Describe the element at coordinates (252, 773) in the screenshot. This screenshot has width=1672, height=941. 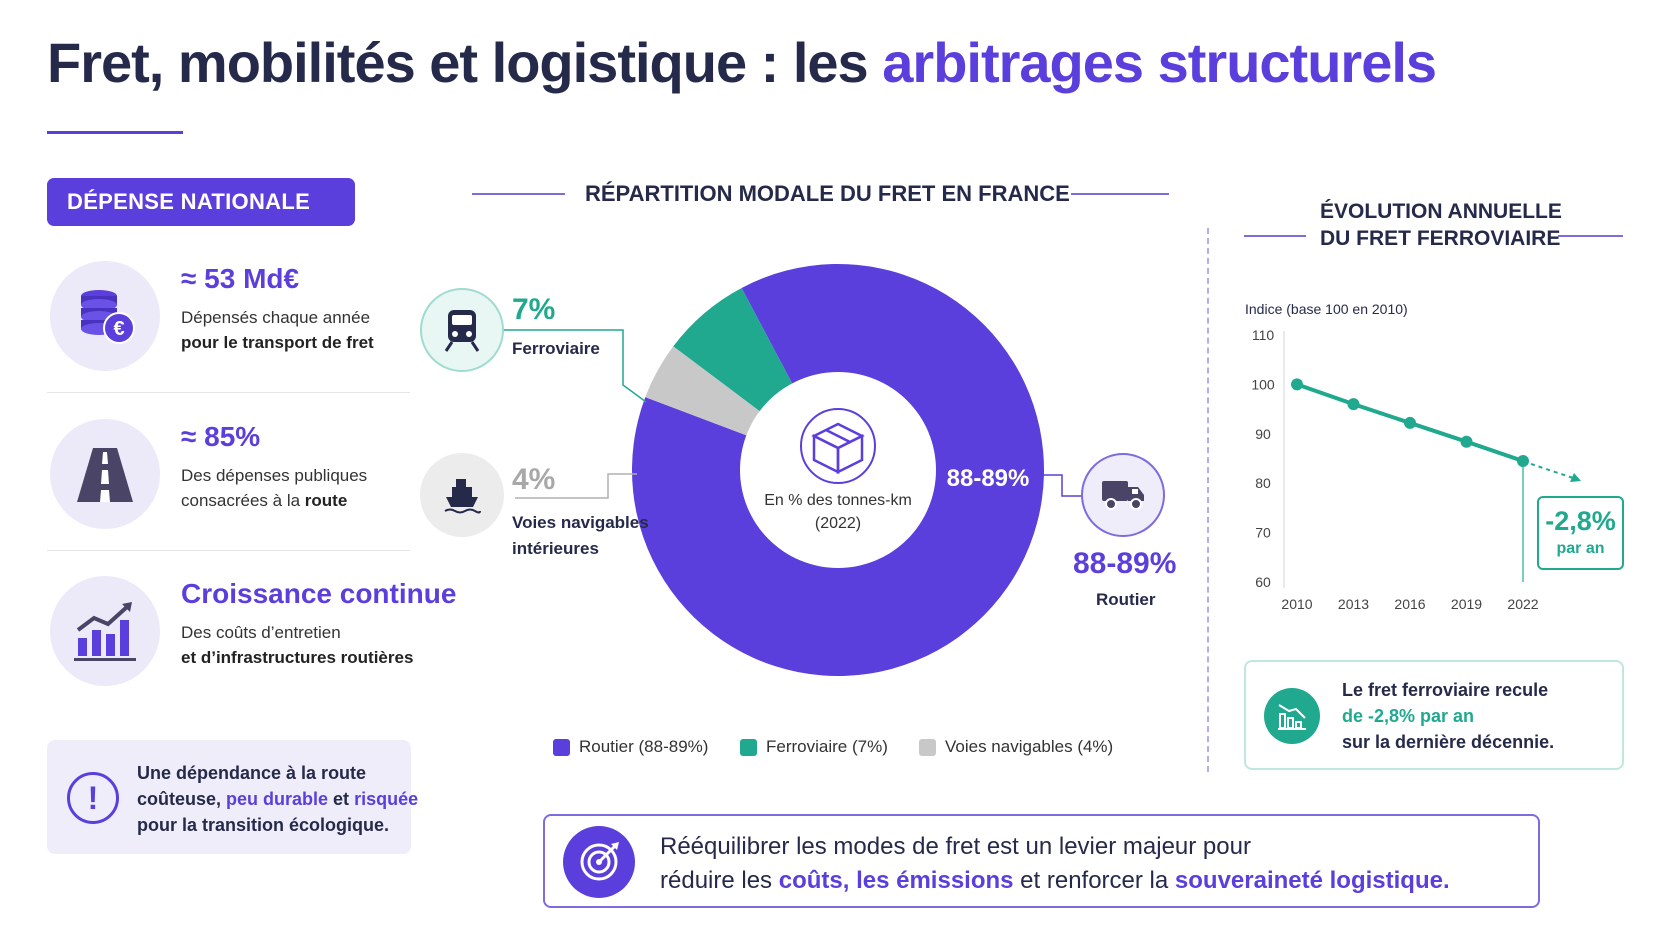
I see `warning-line1: Une dépendance à la route` at that location.